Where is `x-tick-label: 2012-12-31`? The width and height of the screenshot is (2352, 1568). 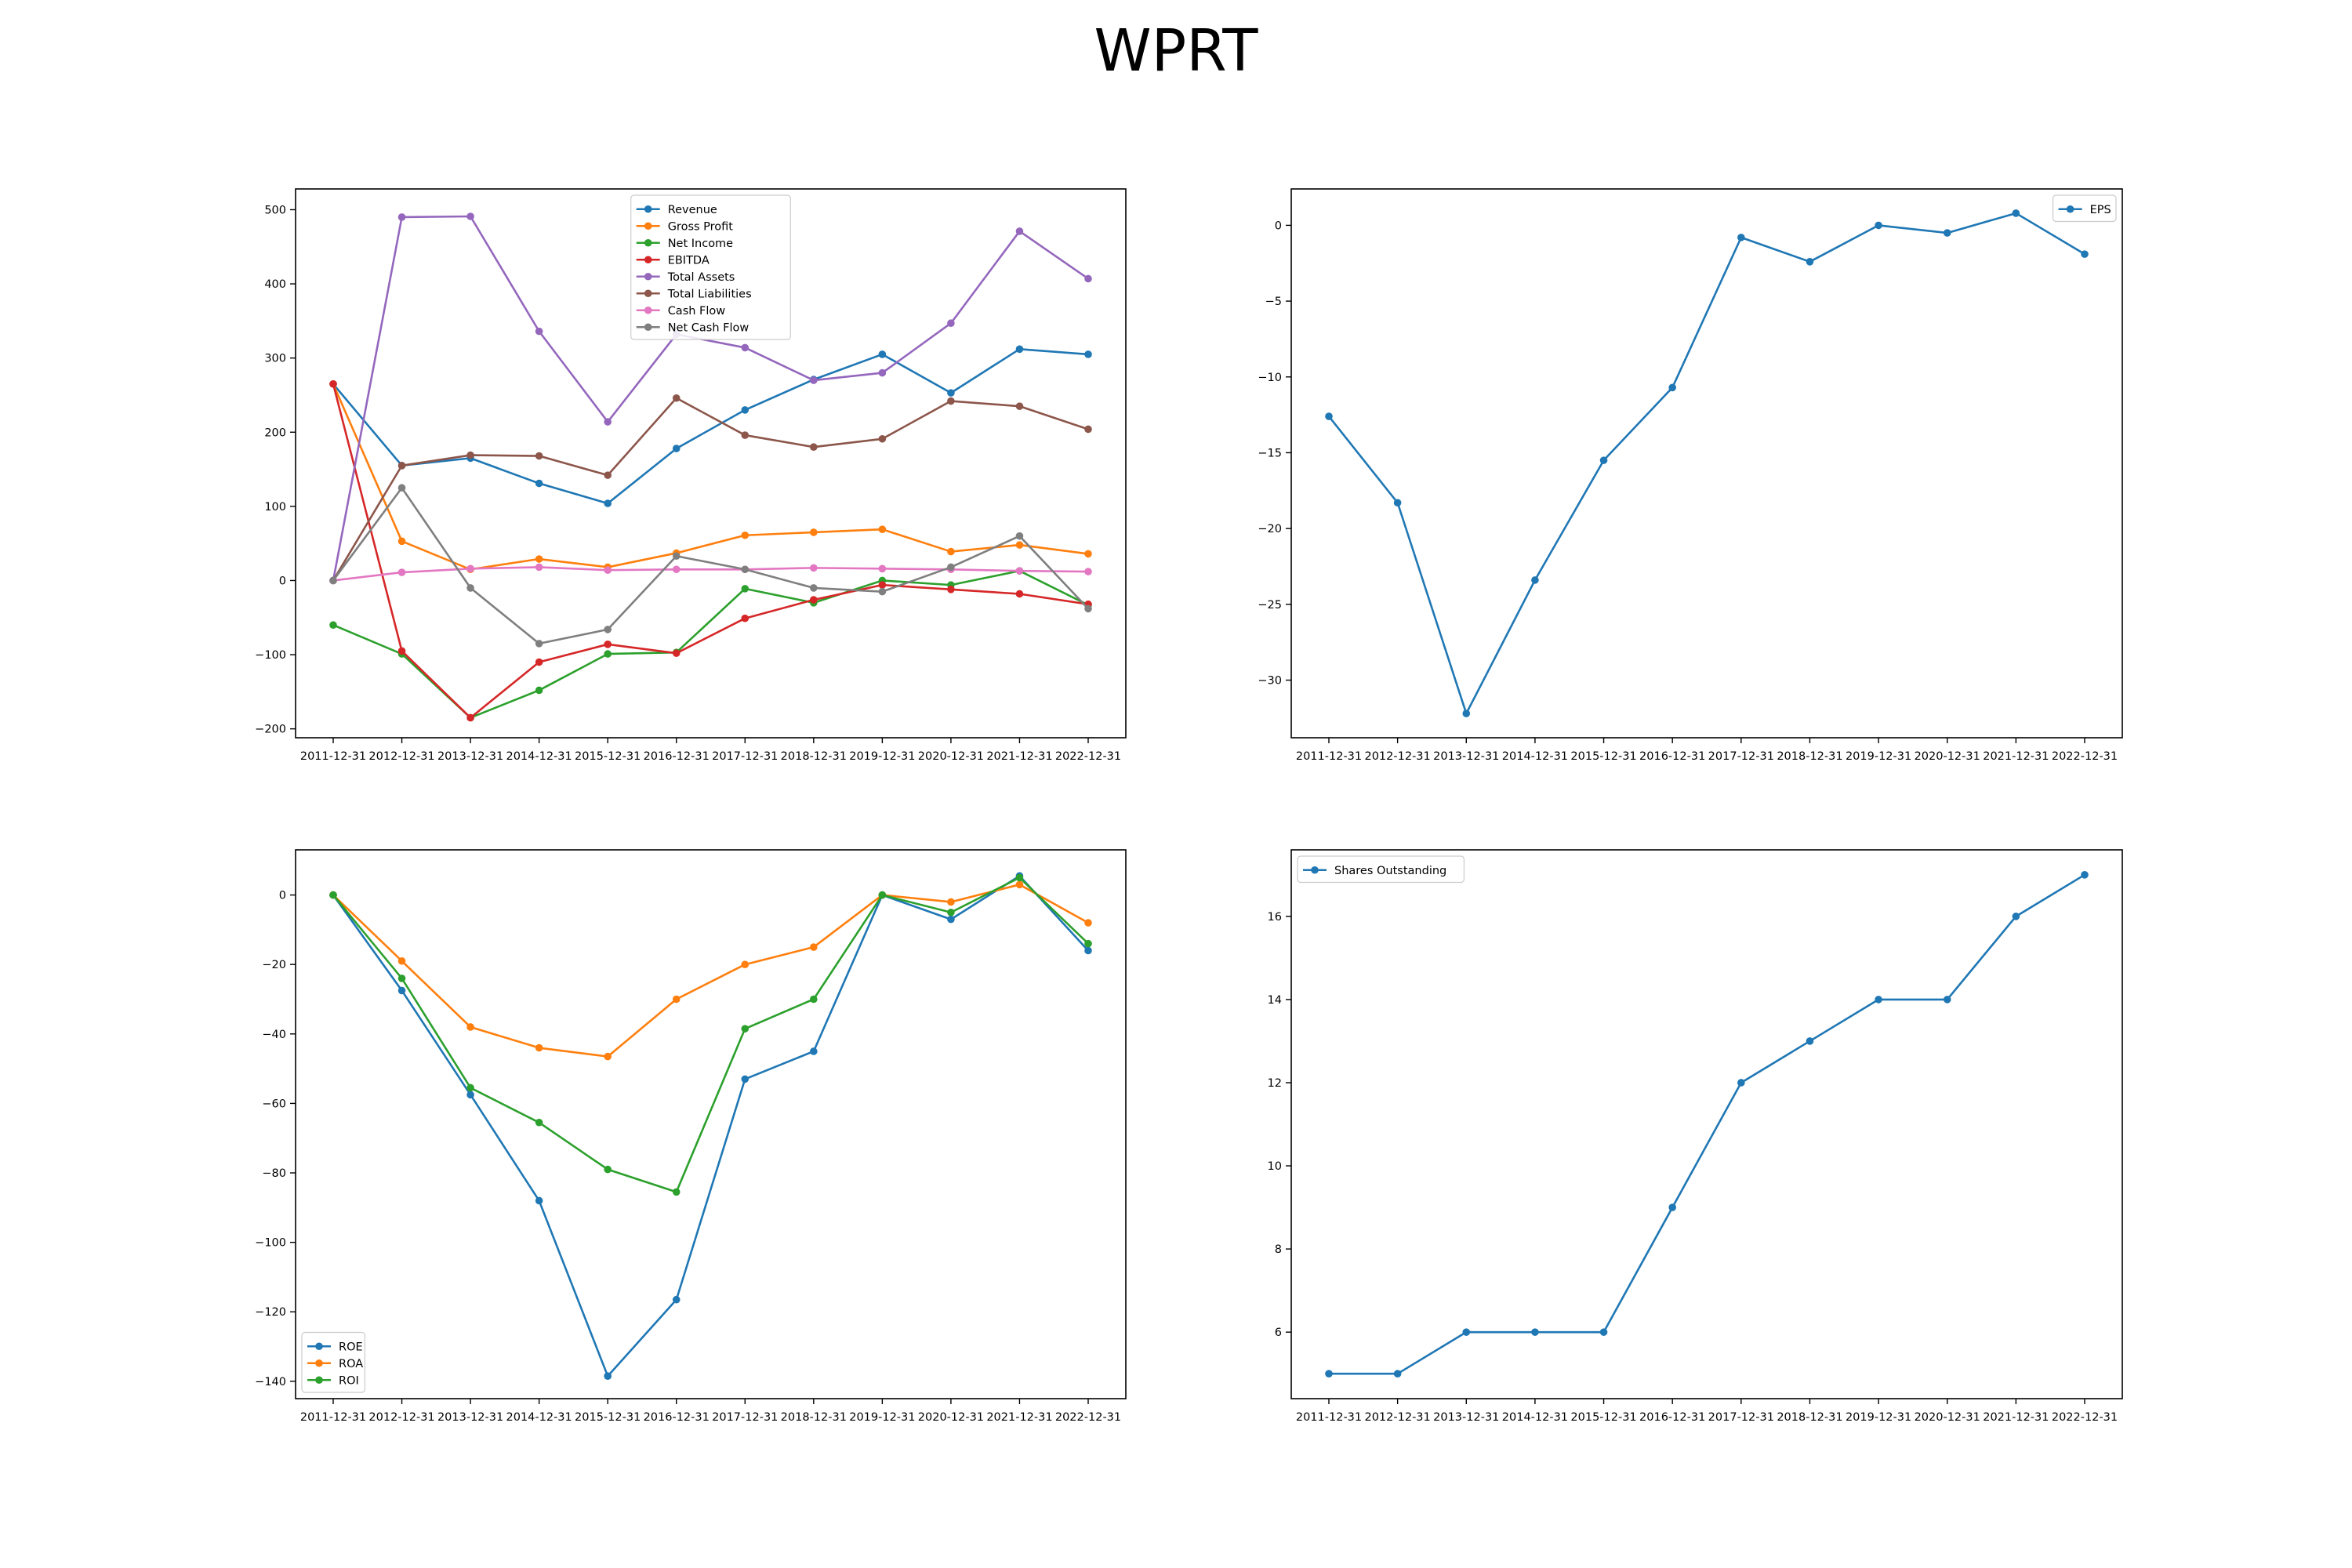
x-tick-label: 2012-12-31 is located at coordinates (1397, 1417).